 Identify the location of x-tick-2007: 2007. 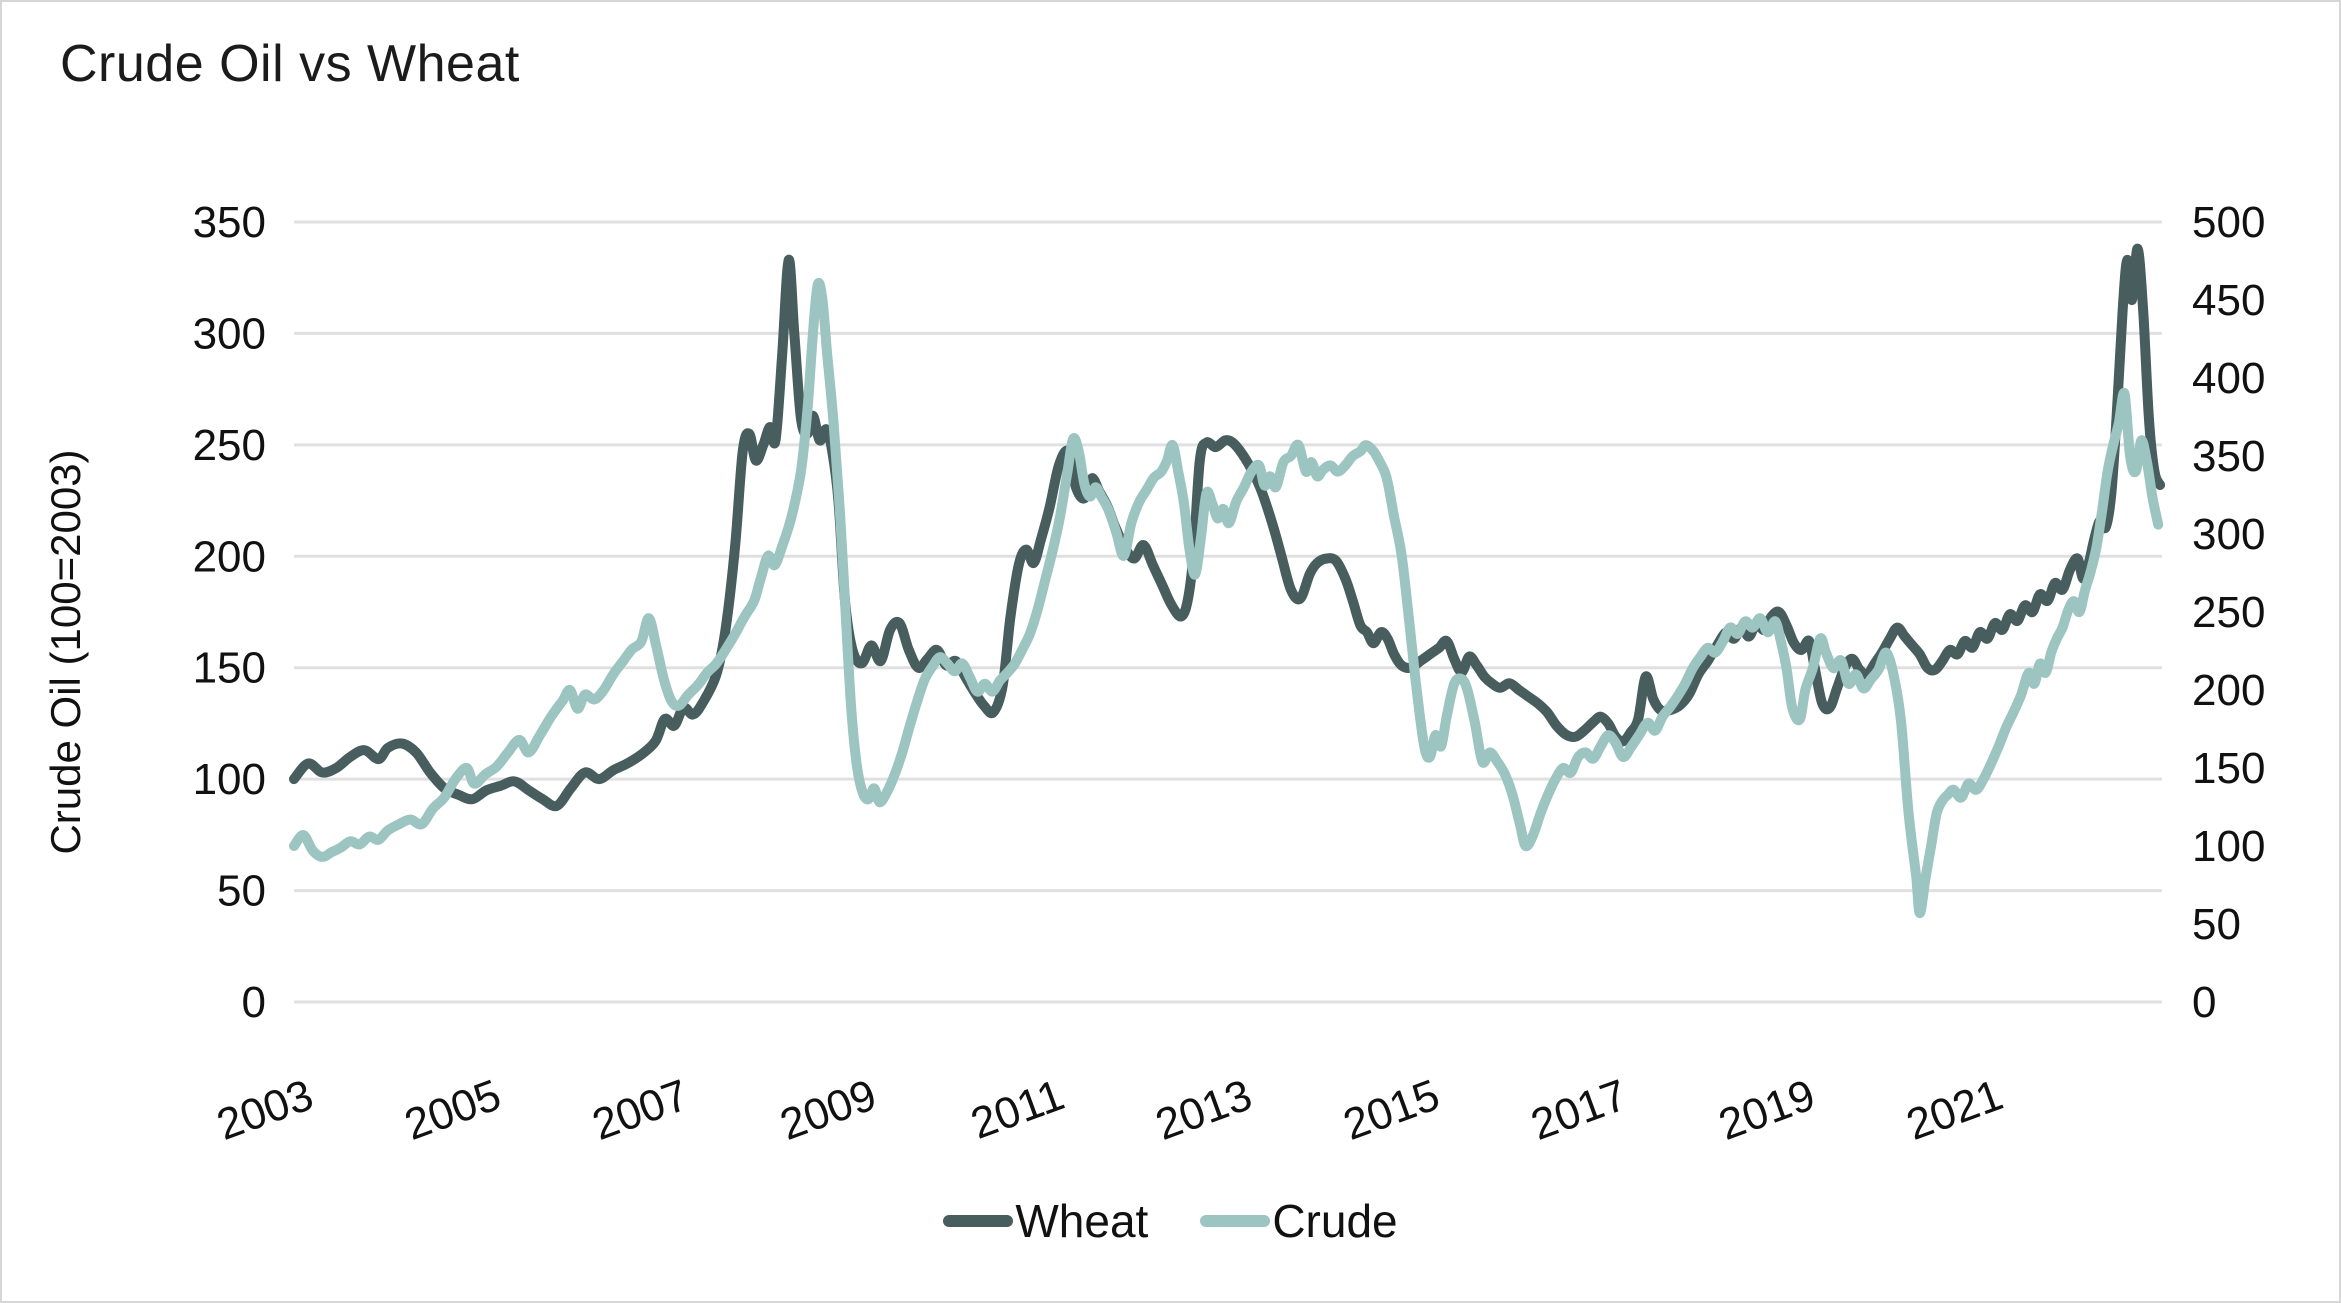
(640, 1110).